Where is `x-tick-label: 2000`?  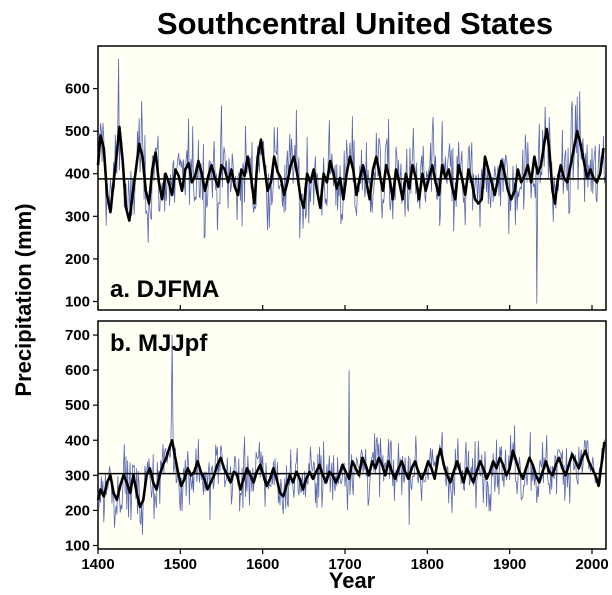
x-tick-label: 2000 is located at coordinates (591, 564).